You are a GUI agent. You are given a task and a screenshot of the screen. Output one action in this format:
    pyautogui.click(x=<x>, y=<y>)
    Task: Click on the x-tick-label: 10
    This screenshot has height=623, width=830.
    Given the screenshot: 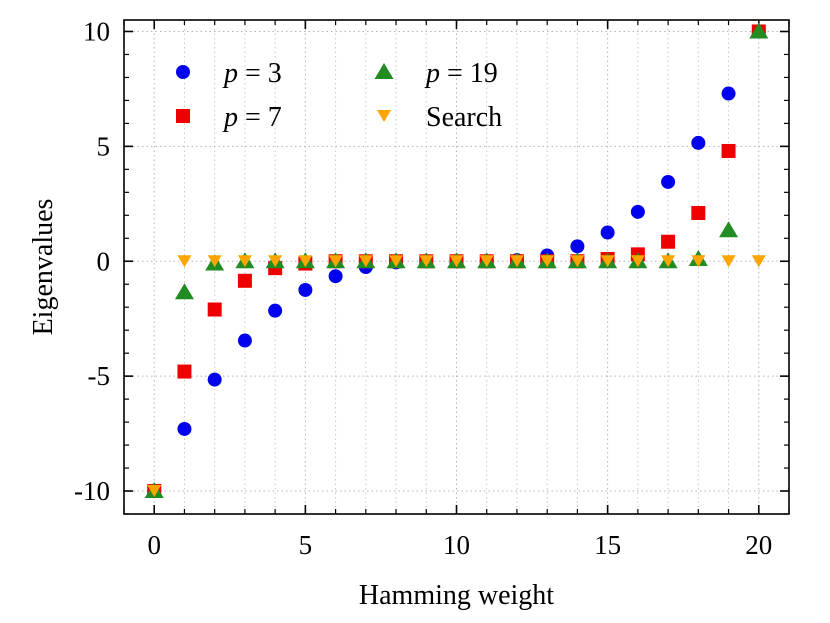 What is the action you would take?
    pyautogui.click(x=456, y=545)
    